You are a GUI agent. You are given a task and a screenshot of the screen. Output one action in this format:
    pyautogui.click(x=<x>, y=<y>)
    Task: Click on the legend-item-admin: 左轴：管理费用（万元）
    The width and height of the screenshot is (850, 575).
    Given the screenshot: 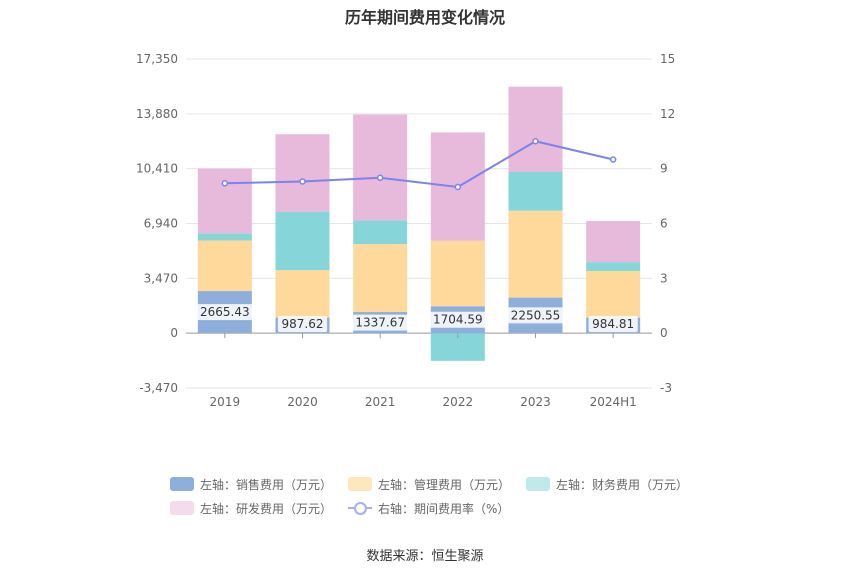 What is the action you would take?
    pyautogui.click(x=429, y=484)
    